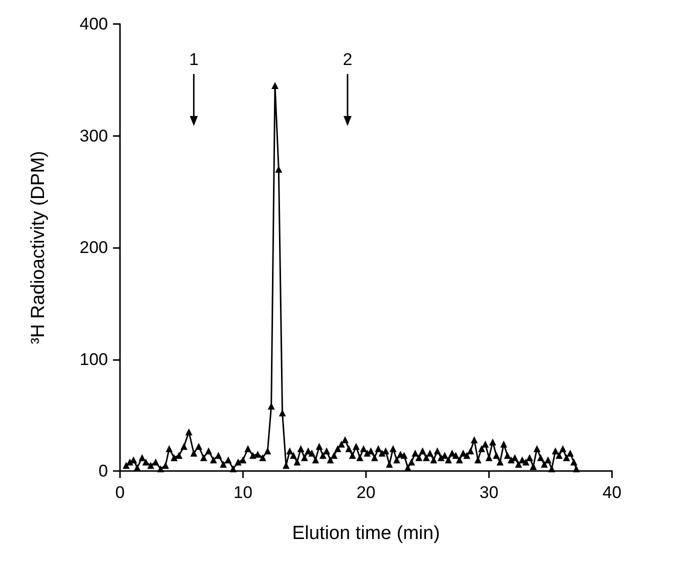 The image size is (674, 576). What do you see at coordinates (94, 24) in the screenshot?
I see `y-tick-label: 400` at bounding box center [94, 24].